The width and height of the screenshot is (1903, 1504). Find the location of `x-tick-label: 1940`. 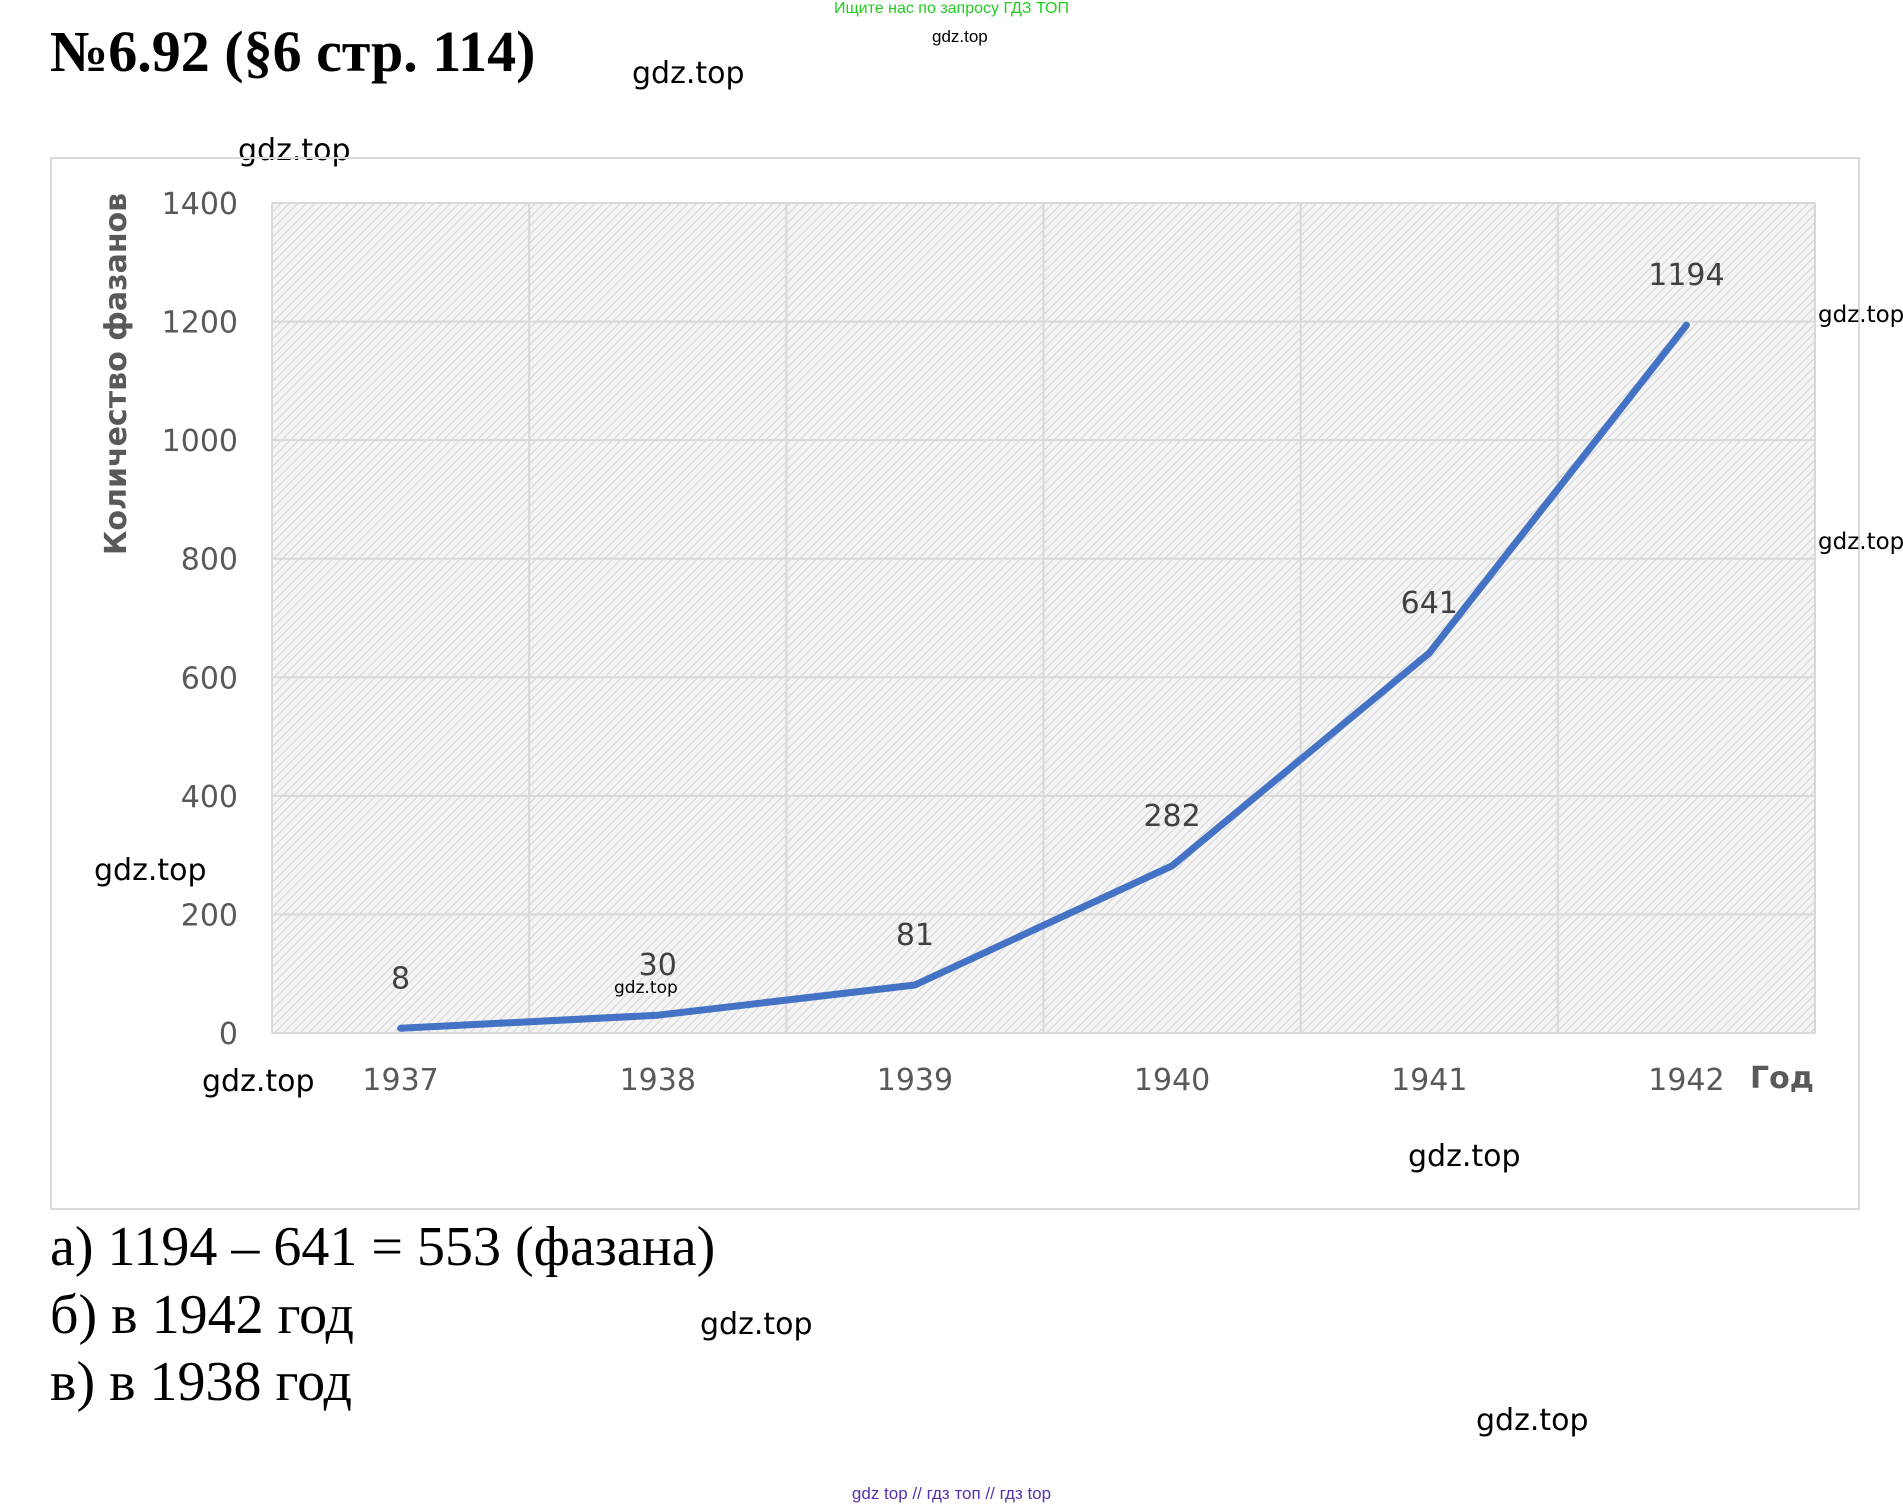

x-tick-label: 1940 is located at coordinates (1172, 1080).